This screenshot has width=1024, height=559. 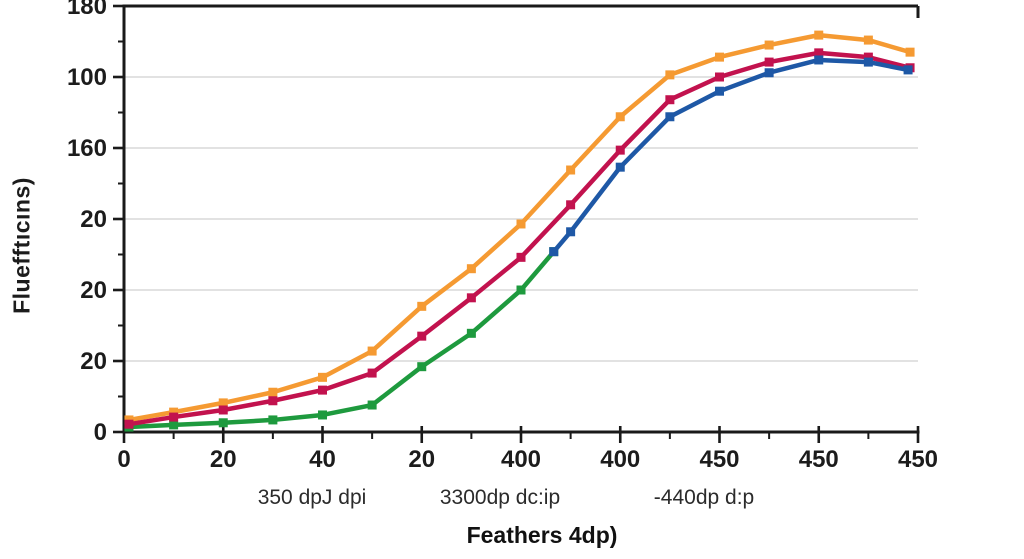 What do you see at coordinates (500, 497) in the screenshot?
I see `x-annotation-2: 3300dp dc:ip` at bounding box center [500, 497].